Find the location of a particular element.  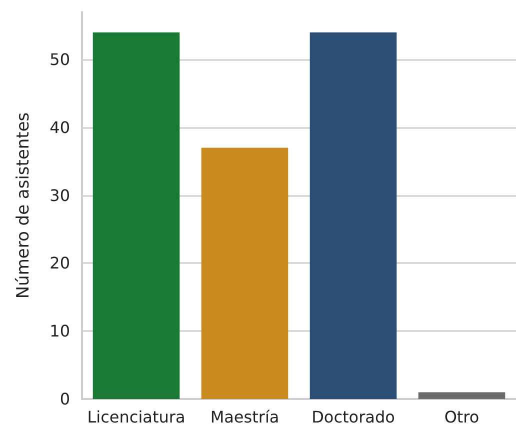

x-tick-label: Doctorado is located at coordinates (353, 417).